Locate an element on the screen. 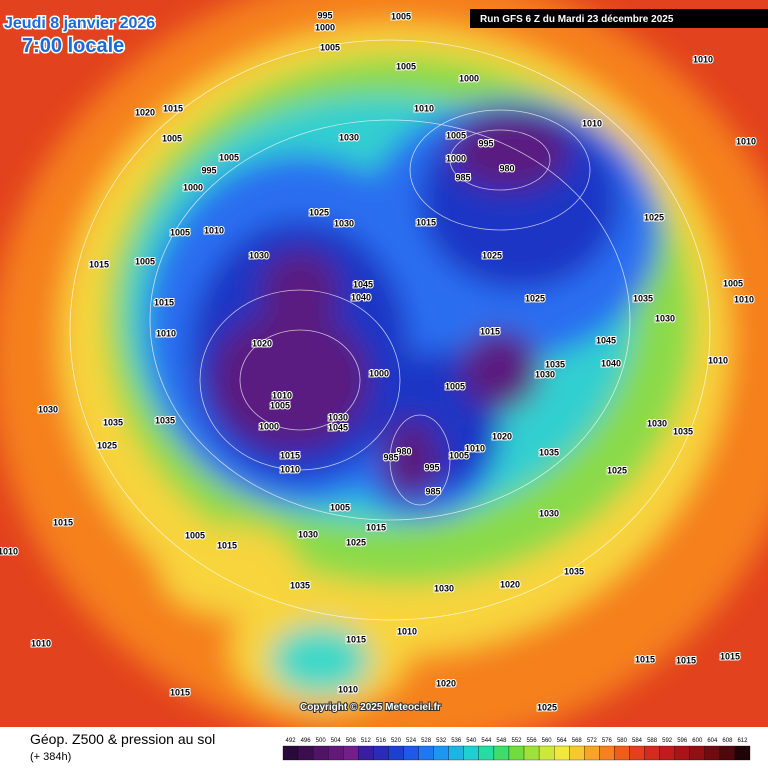 The height and width of the screenshot is (768, 768). scale-label: 492 is located at coordinates (291, 741).